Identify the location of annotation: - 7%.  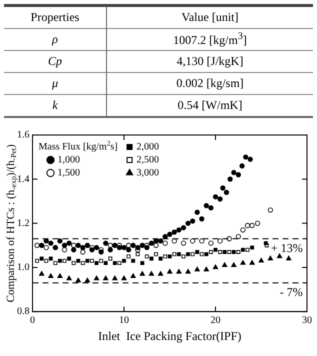
(291, 292).